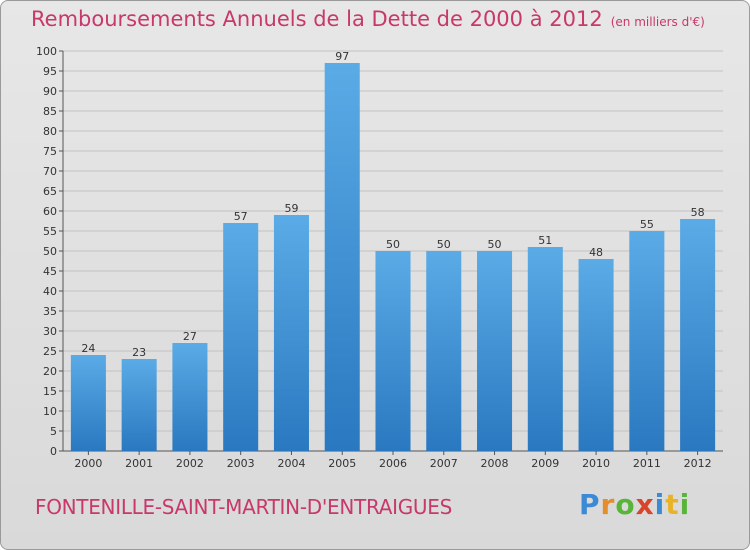  I want to click on data-label: 27, so click(190, 336).